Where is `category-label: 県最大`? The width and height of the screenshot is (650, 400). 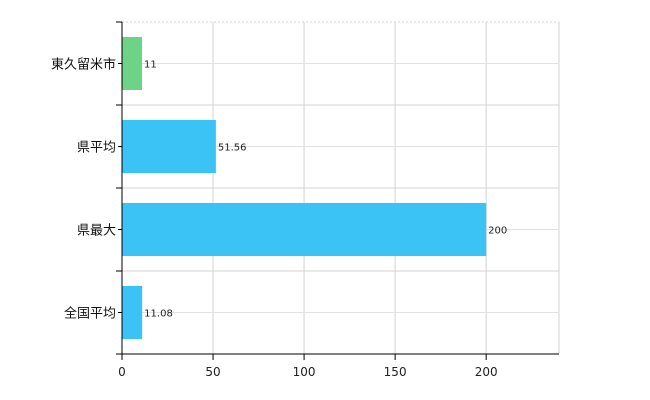
category-label: 県最大 is located at coordinates (96, 231).